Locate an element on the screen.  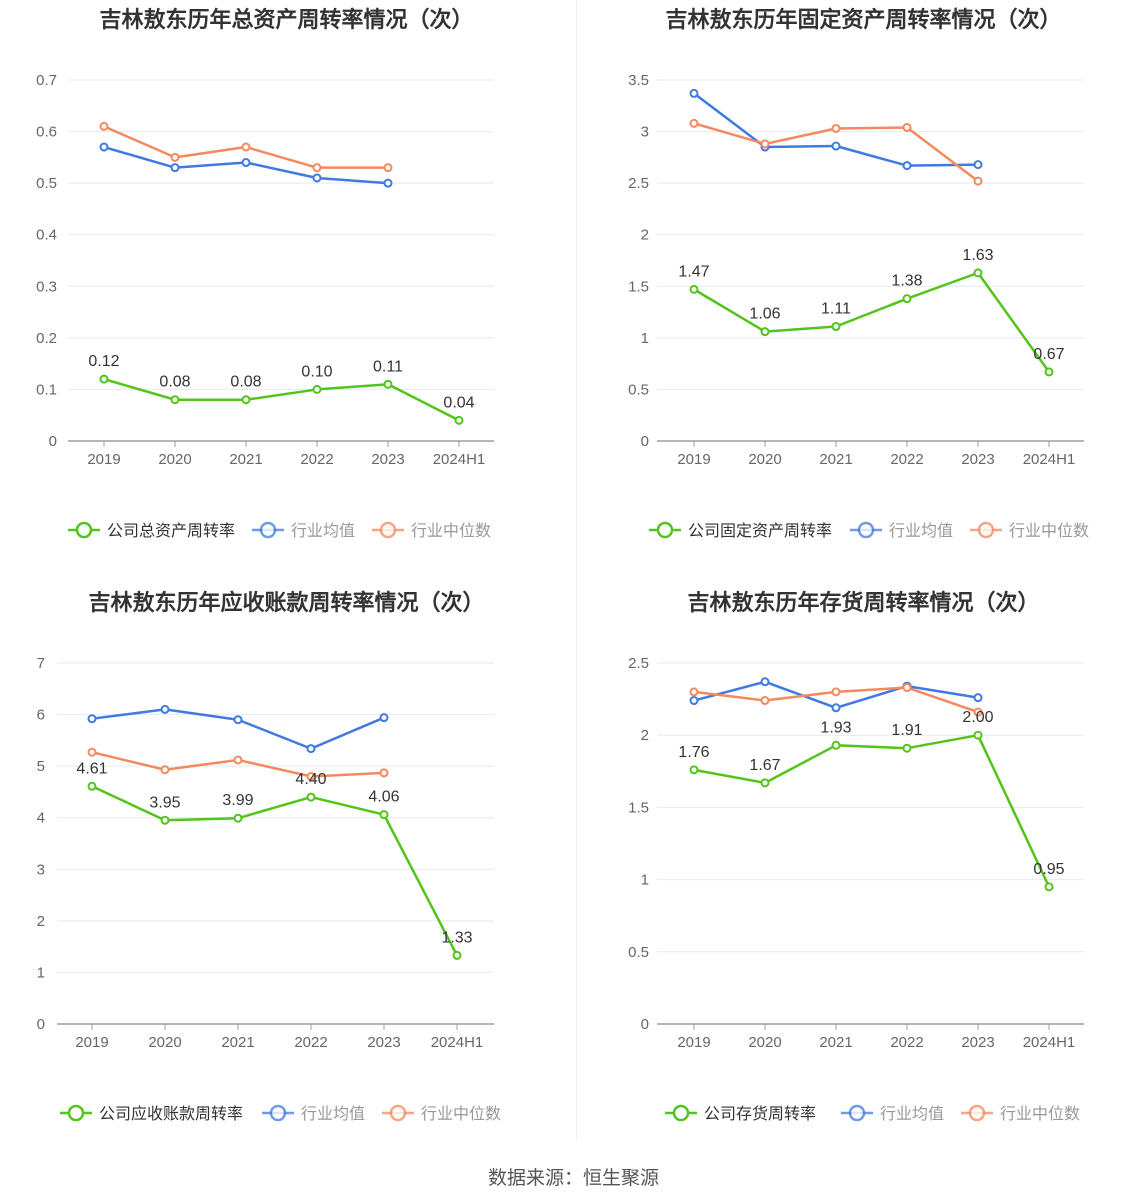
y-tick-label: 0.6 is located at coordinates (46, 132).